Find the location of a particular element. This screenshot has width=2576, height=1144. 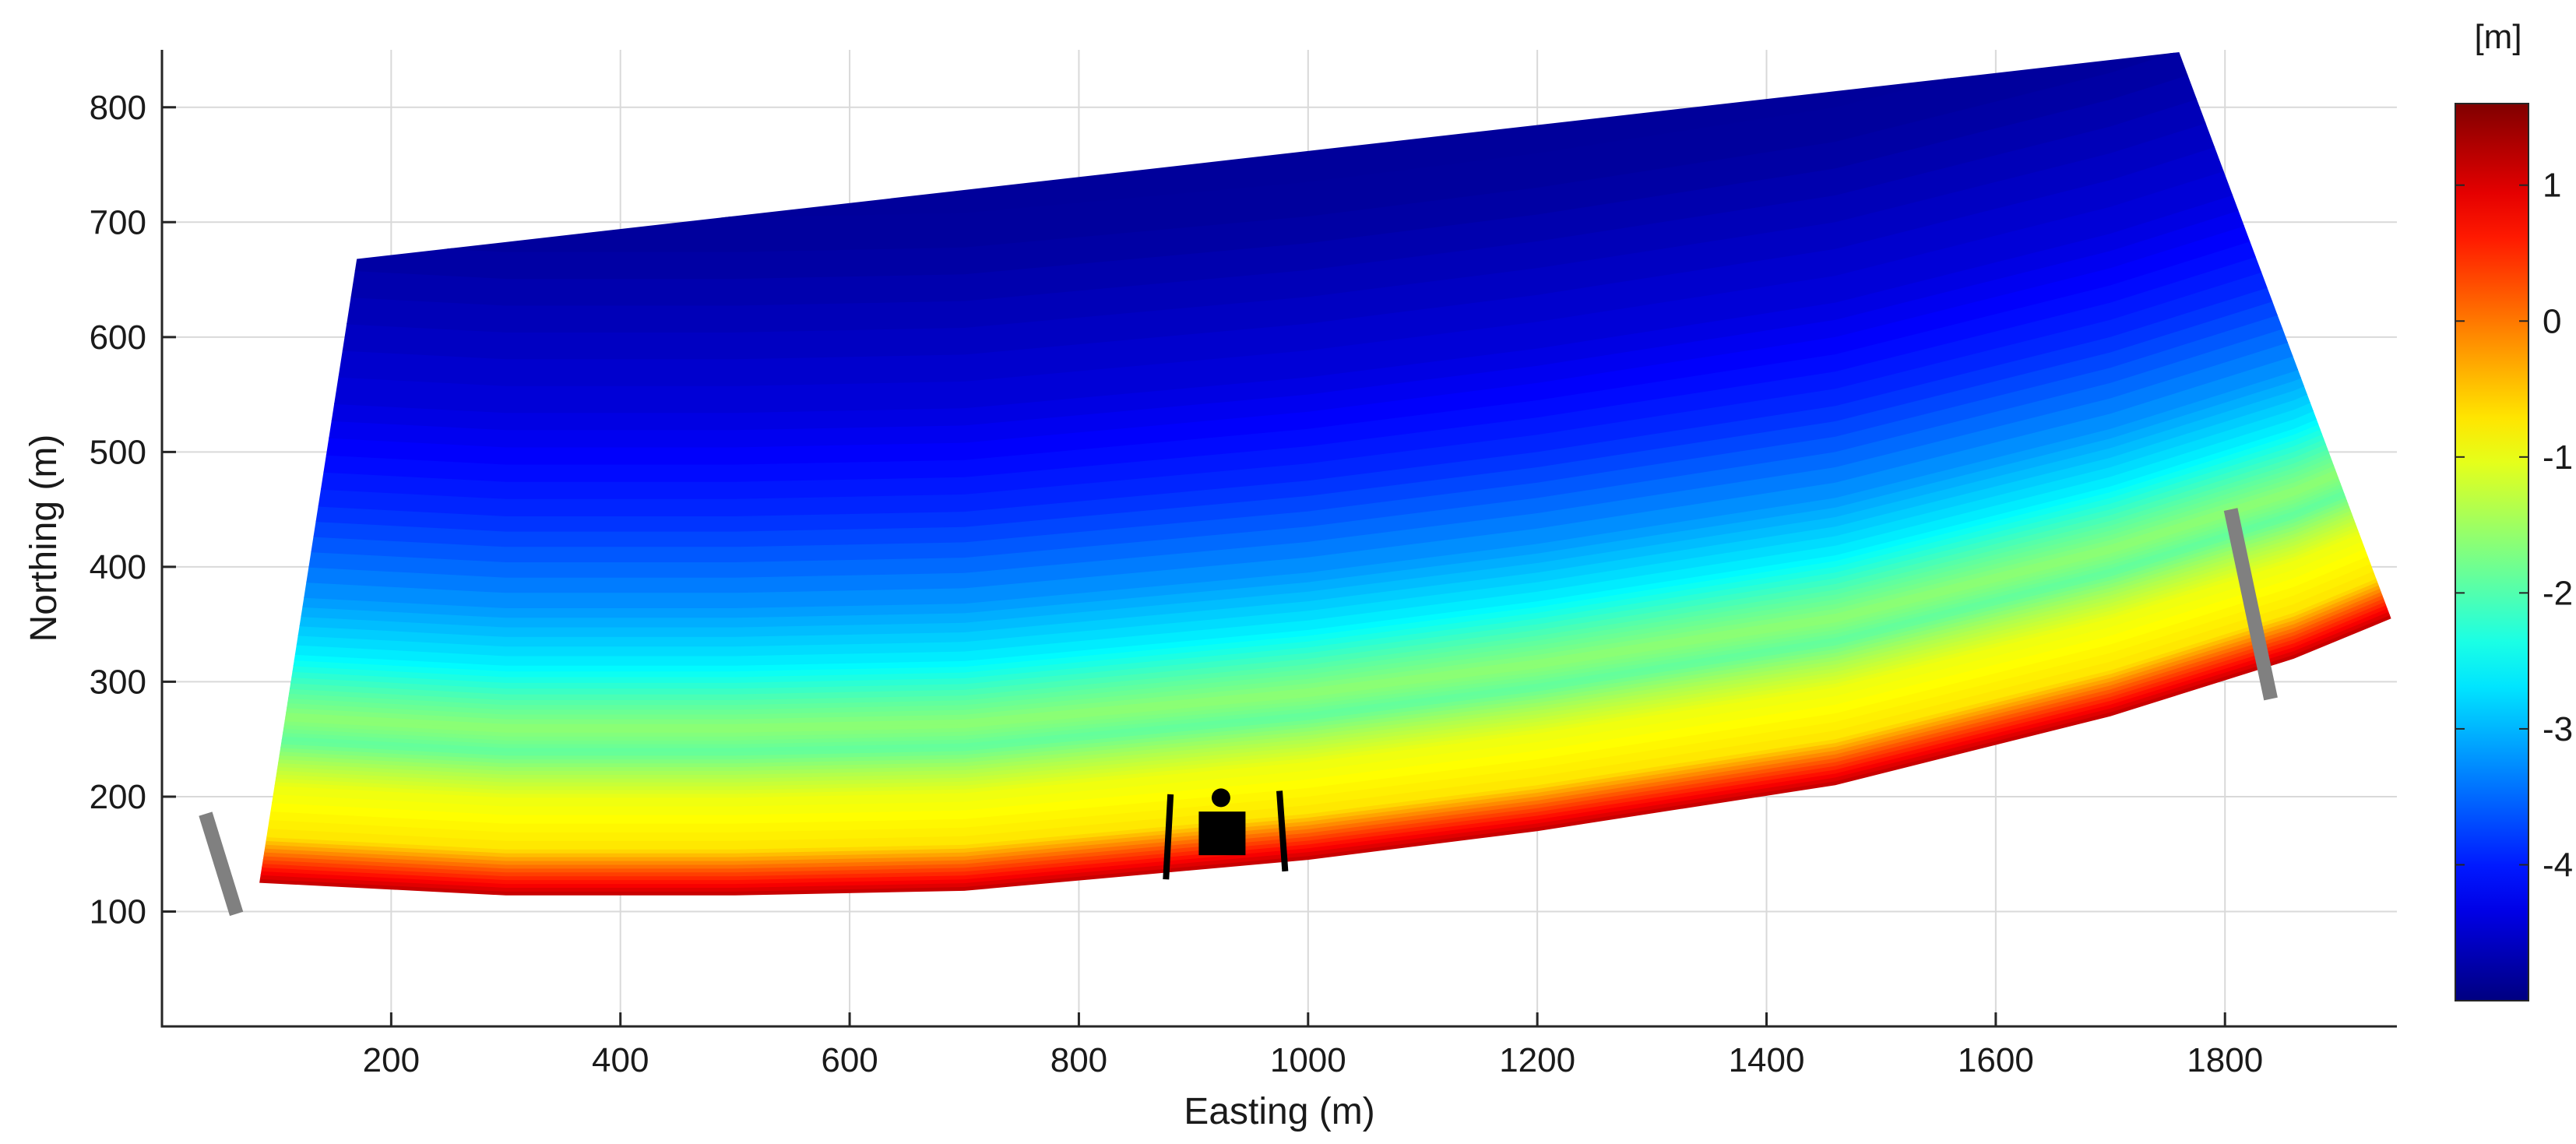

x-tick-label: 1800 is located at coordinates (2225, 1060).